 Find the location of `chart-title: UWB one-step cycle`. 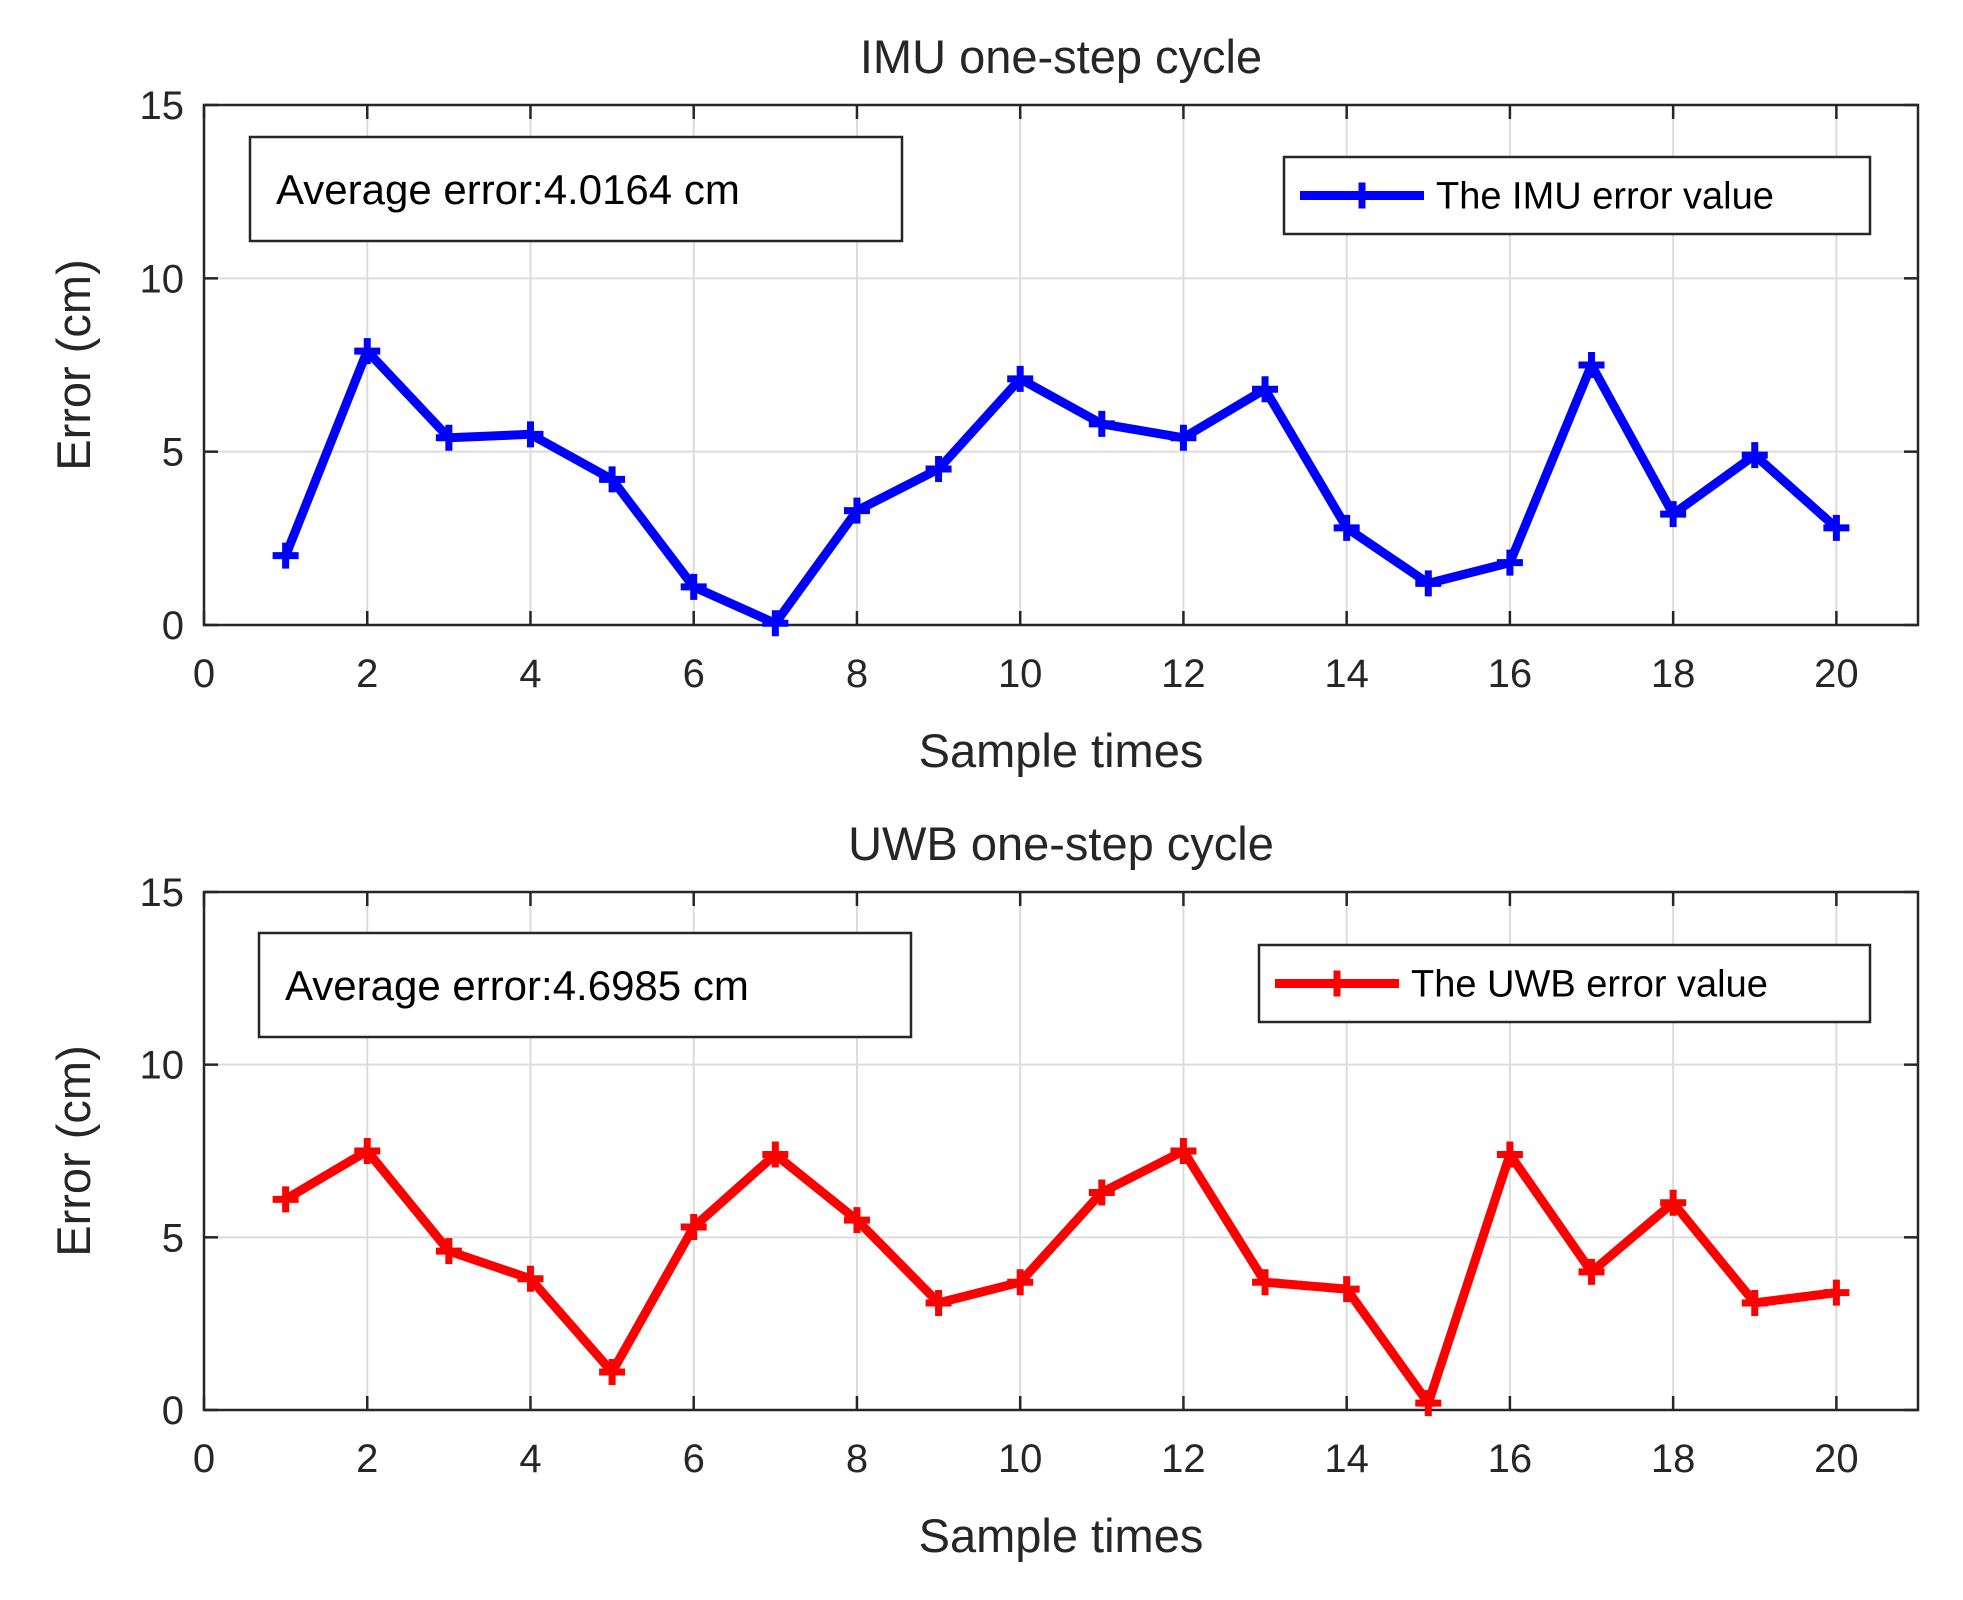

chart-title: UWB one-step cycle is located at coordinates (1061, 843).